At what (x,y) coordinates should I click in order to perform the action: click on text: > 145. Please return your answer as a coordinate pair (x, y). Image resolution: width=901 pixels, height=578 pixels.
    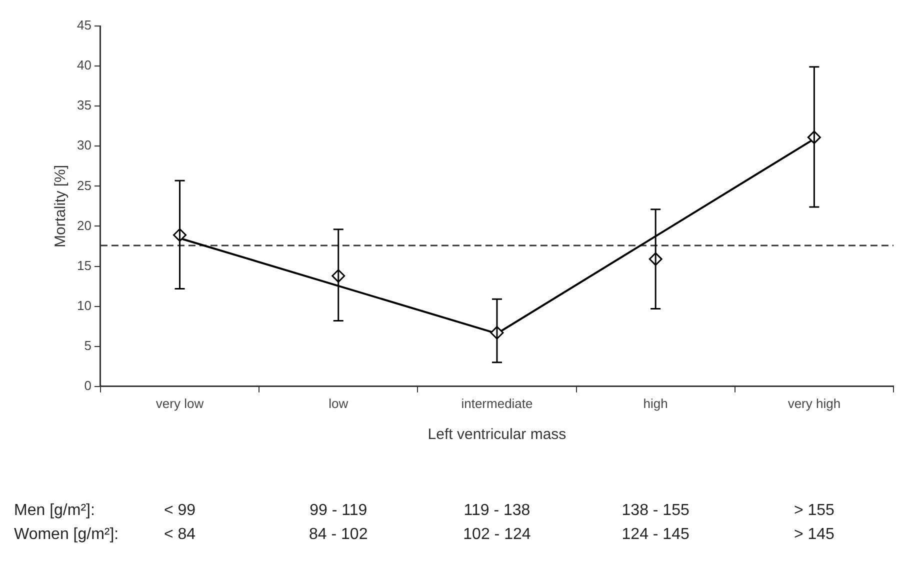
    Looking at the image, I should click on (814, 535).